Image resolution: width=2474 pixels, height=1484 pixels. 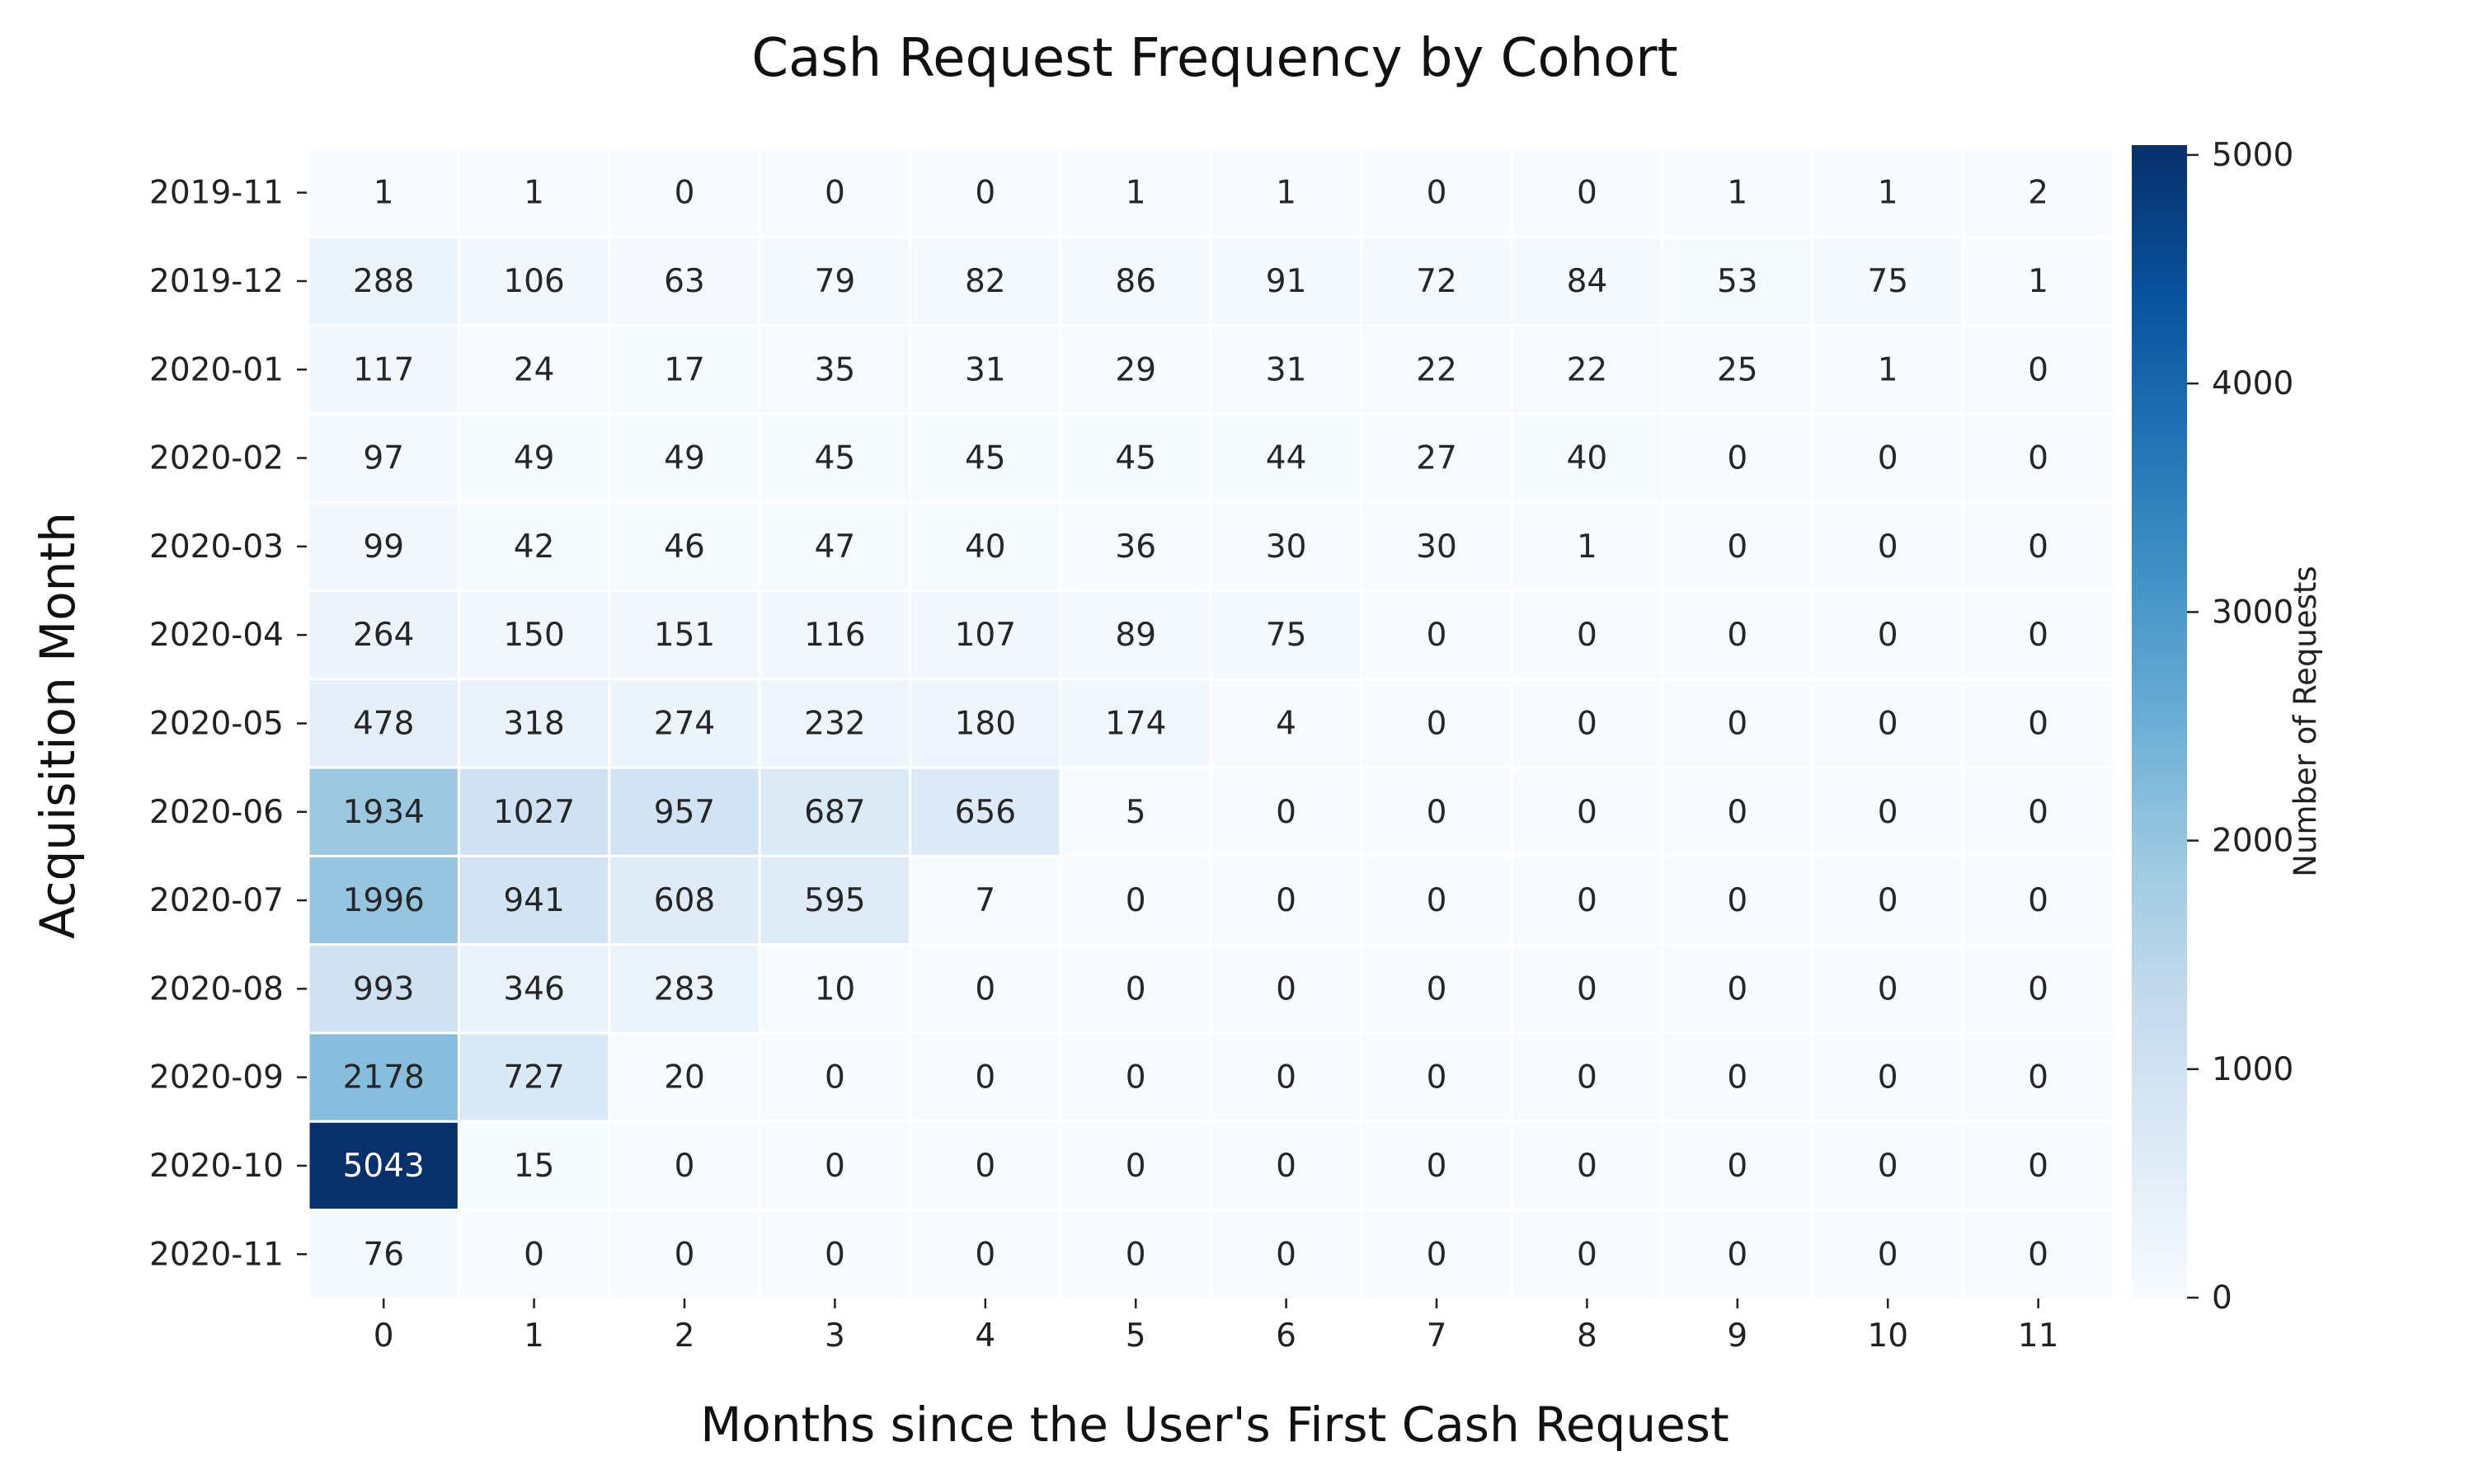 I want to click on heatmap-cell-label: 2178, so click(x=384, y=1078).